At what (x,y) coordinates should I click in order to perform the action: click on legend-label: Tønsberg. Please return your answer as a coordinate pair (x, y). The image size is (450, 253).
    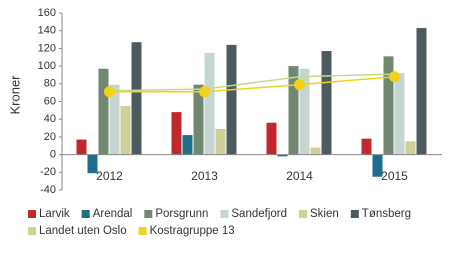
    Looking at the image, I should click on (386, 214).